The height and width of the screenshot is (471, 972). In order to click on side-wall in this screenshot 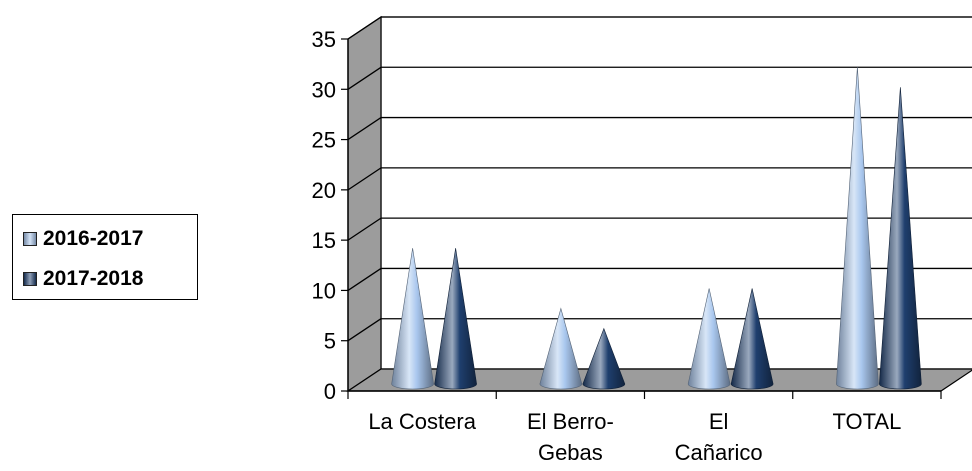, I will do `click(364, 204)`.